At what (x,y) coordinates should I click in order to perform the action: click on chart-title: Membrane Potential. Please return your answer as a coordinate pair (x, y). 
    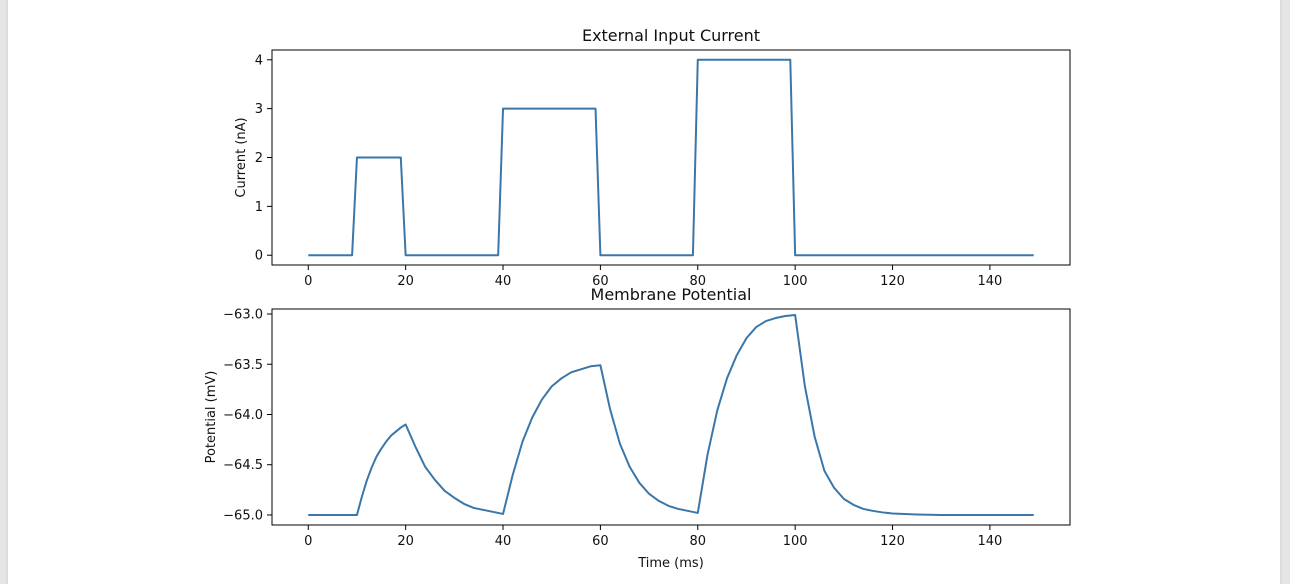
    Looking at the image, I should click on (671, 294).